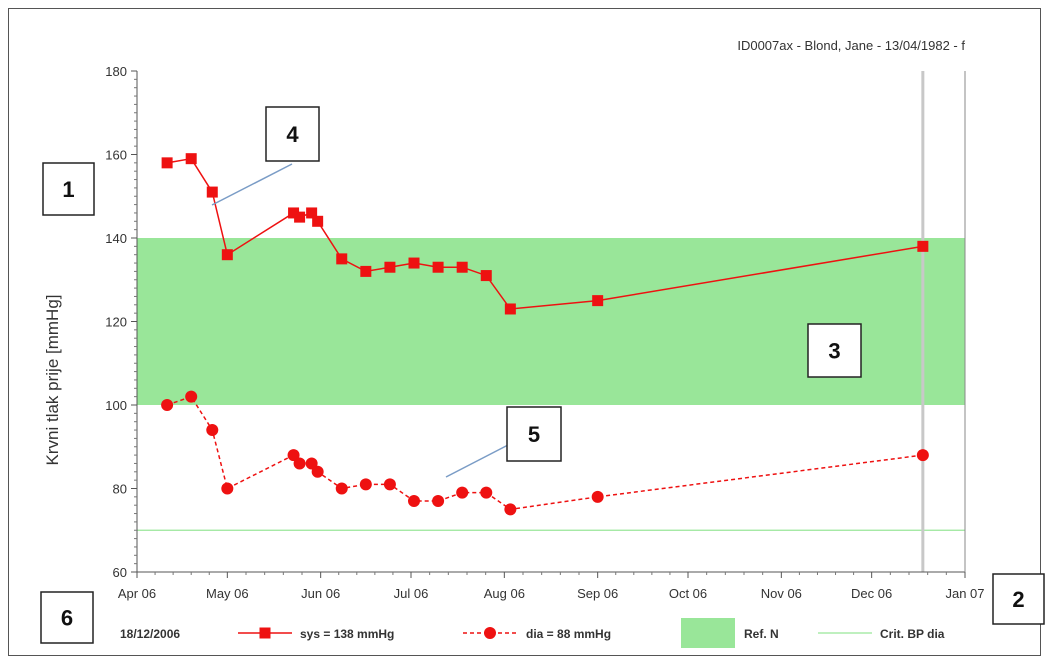 This screenshot has height=666, width=1051. I want to click on chart-header: ID0007ax - Blond, Jane - 13/04/1982 - f, so click(851, 45).